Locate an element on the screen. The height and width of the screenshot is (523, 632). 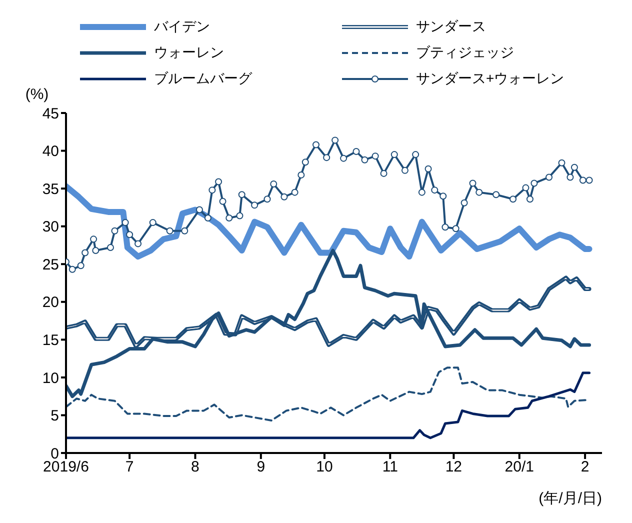
x-tick-label: 9 is located at coordinates (261, 467).